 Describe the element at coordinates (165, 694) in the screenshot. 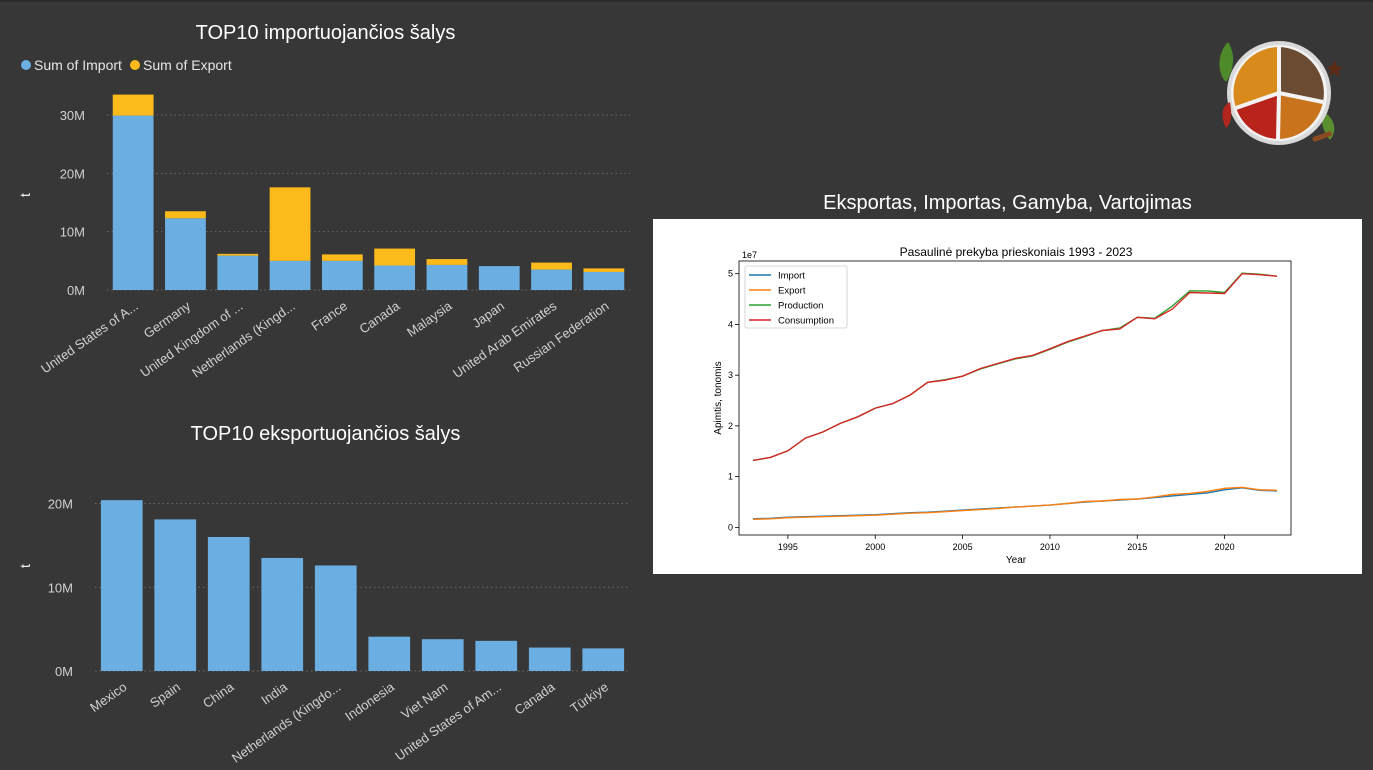

I see `x-tick-label: Spain` at that location.